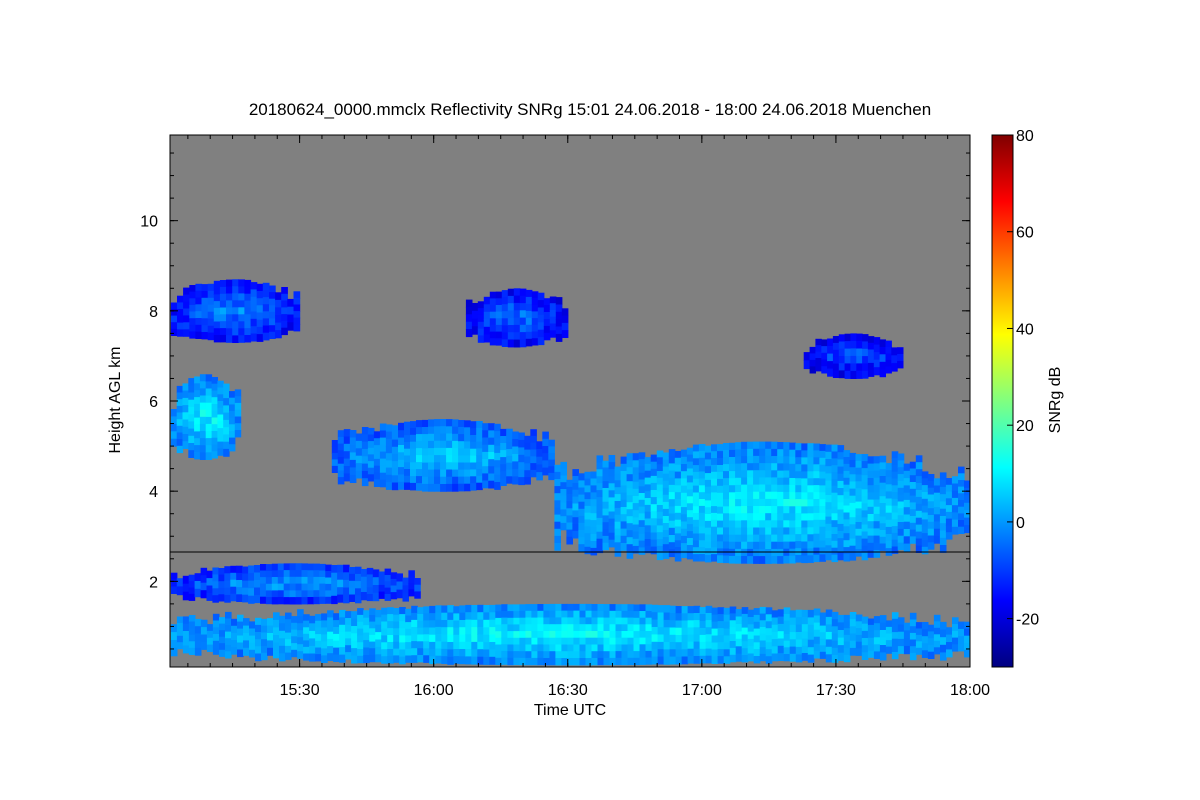  Describe the element at coordinates (300, 690) in the screenshot. I see `x-tick-label: 15:30` at that location.